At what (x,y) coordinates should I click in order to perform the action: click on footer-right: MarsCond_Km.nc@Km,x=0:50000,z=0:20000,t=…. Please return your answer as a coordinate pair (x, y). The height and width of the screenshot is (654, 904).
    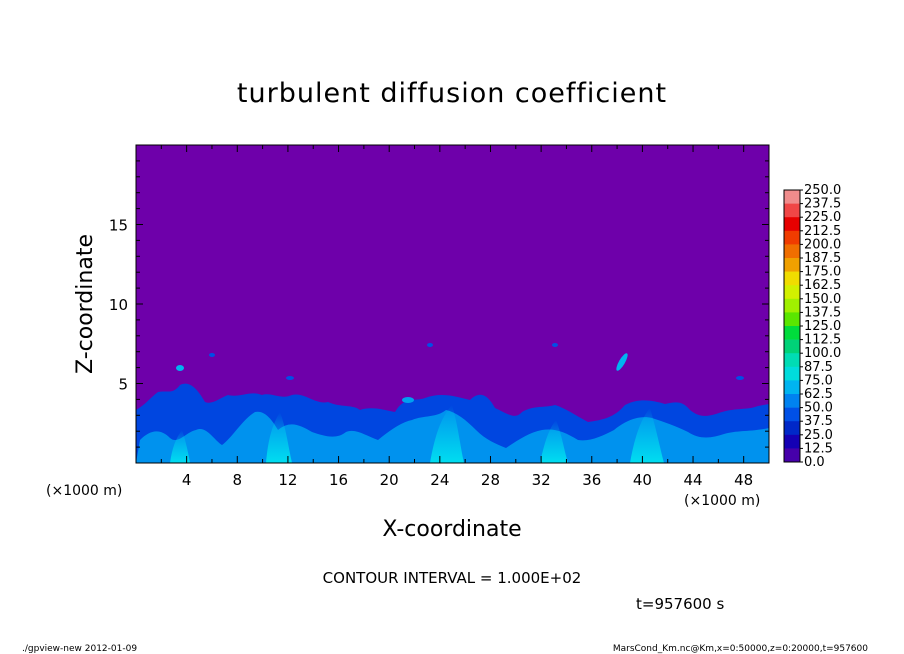
    Looking at the image, I should click on (740, 649).